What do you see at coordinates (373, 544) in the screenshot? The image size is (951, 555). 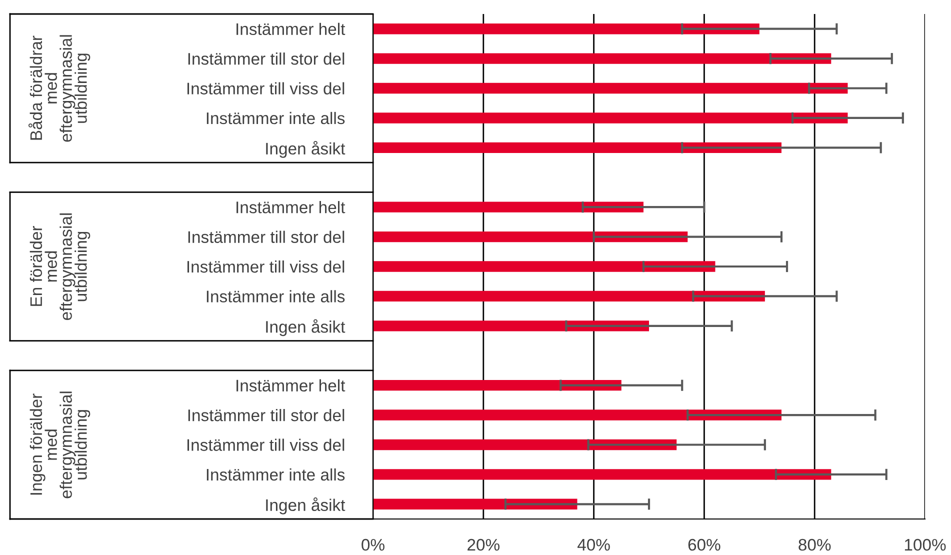 I see `x-tick-label: 0%` at bounding box center [373, 544].